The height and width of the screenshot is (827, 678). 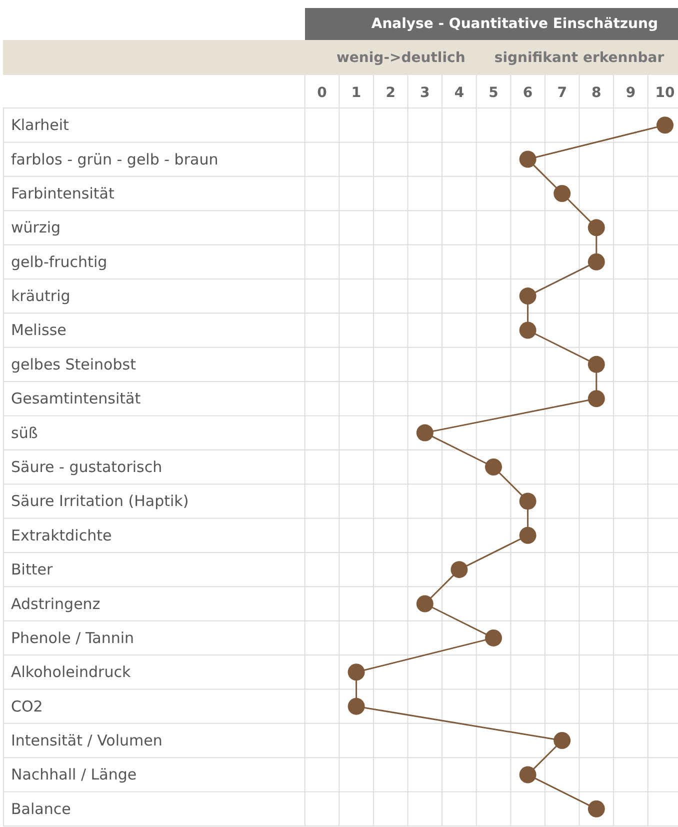 What do you see at coordinates (86, 467) in the screenshot?
I see `y-tick-label: Säure - gustatorisch` at bounding box center [86, 467].